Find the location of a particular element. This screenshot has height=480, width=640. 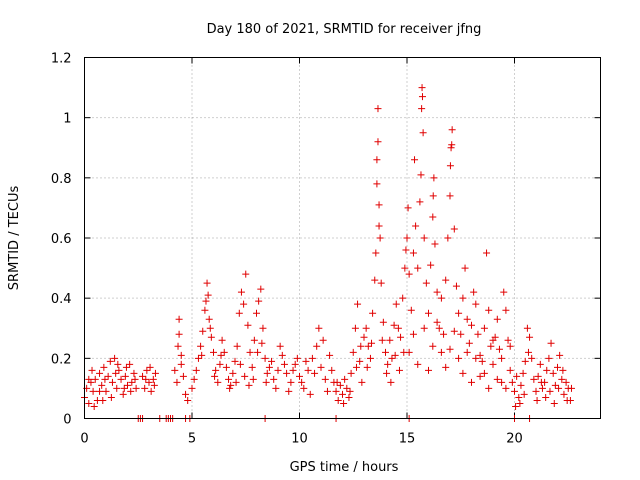

y-tick-label: 1.2 is located at coordinates (61, 59).